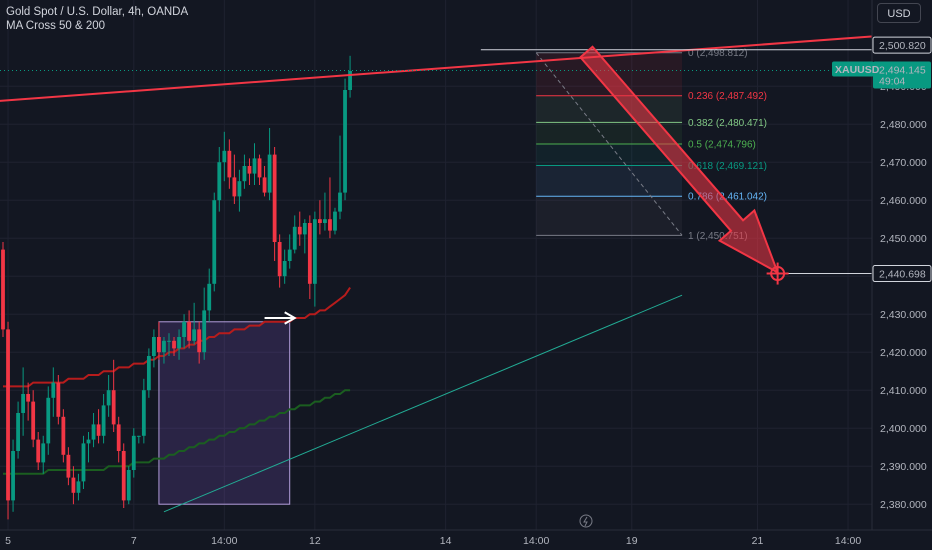 This screenshot has width=932, height=550. I want to click on price-tick-label: 2,380.000, so click(903, 505).